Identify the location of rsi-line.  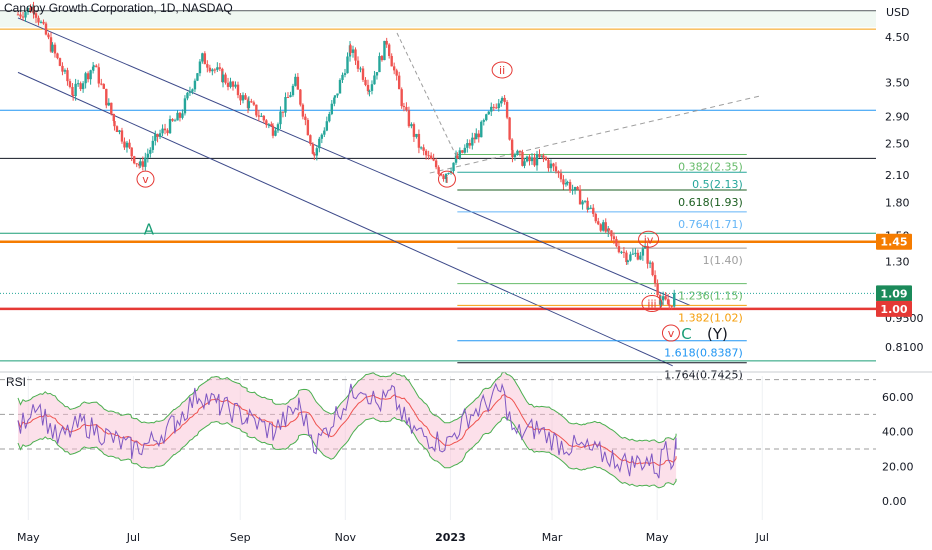
(347, 430).